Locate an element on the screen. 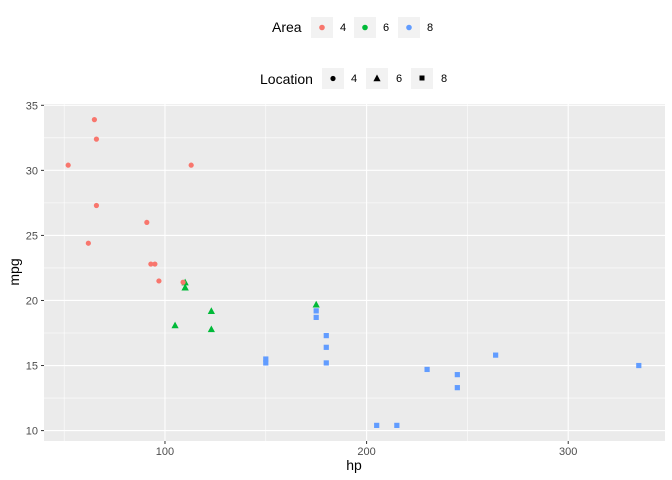  x-axis-ticks: 100 200 300 is located at coordinates (366, 449).